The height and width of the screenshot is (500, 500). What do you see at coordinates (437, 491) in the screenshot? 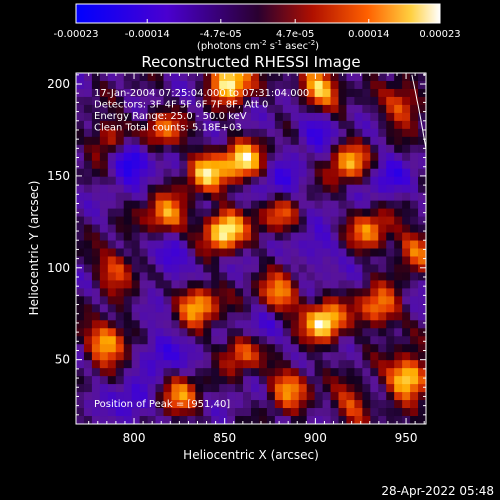
I see `footer-date: 28-Apr-2022 05:48` at bounding box center [437, 491].